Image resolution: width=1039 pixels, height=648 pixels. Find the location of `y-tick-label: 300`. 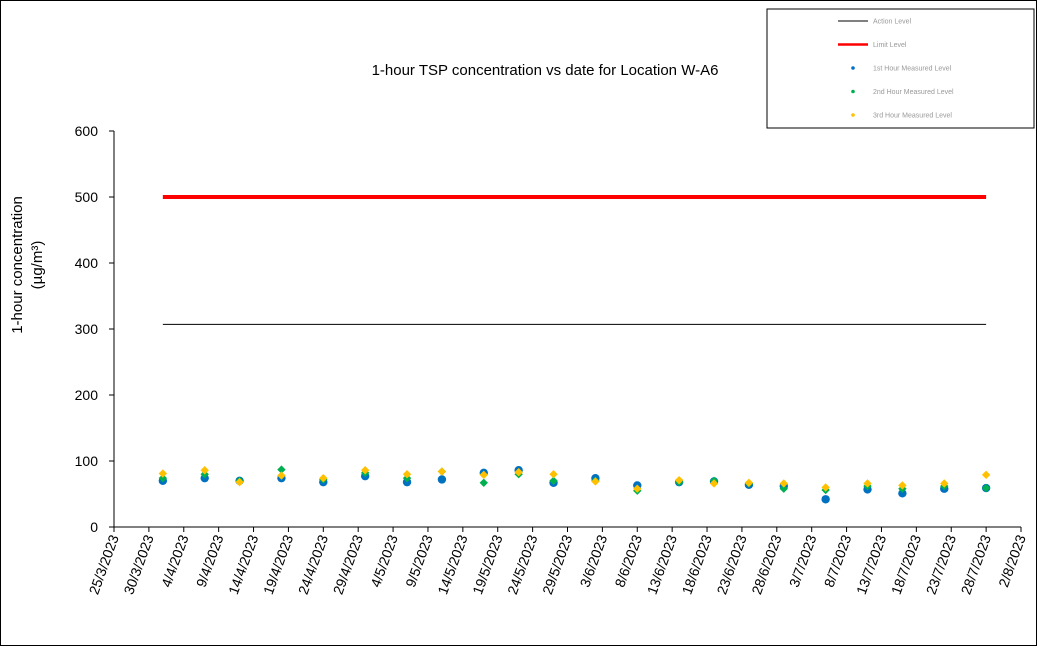

y-tick-label: 300 is located at coordinates (87, 329).